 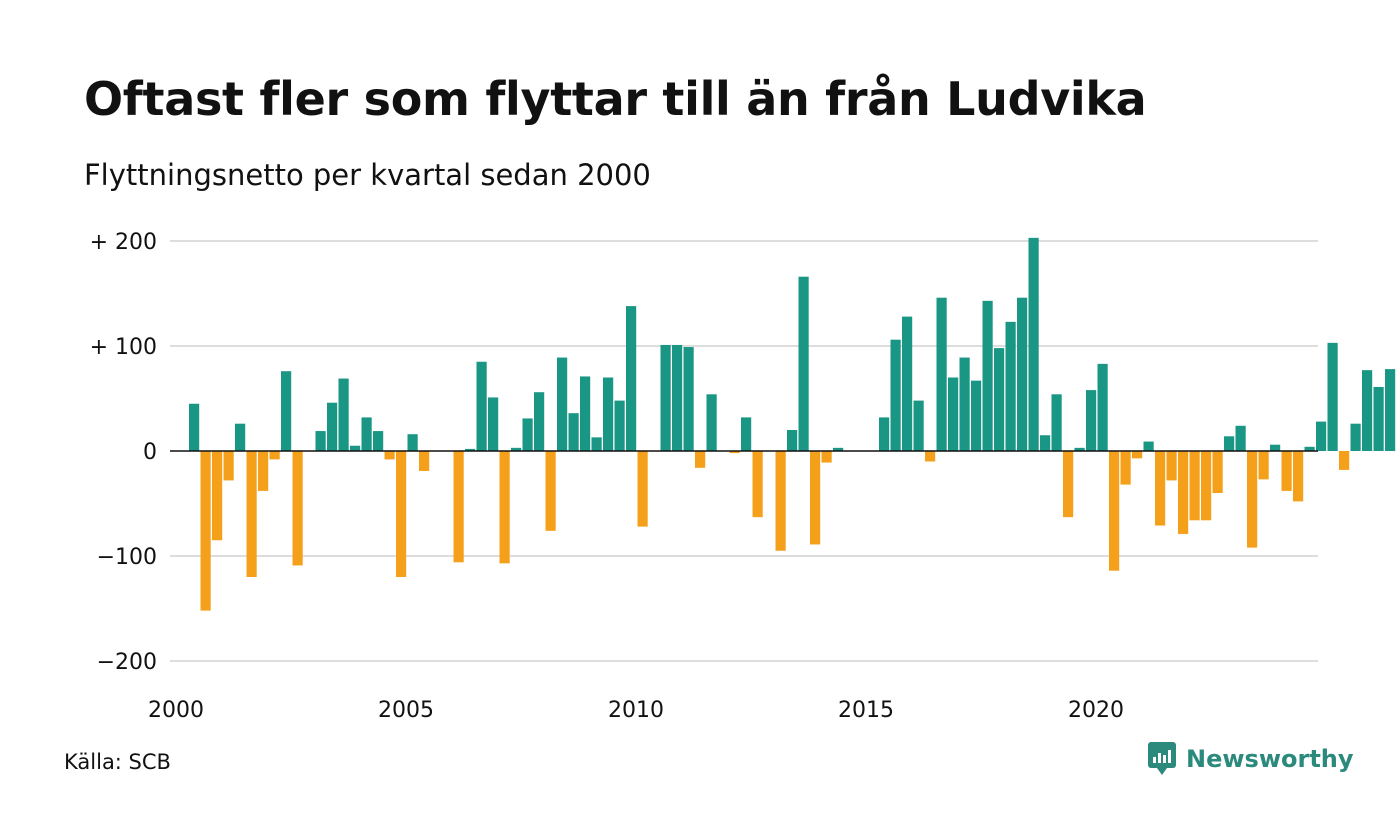 I want to click on y-tick-label: + 200, so click(x=123, y=242).